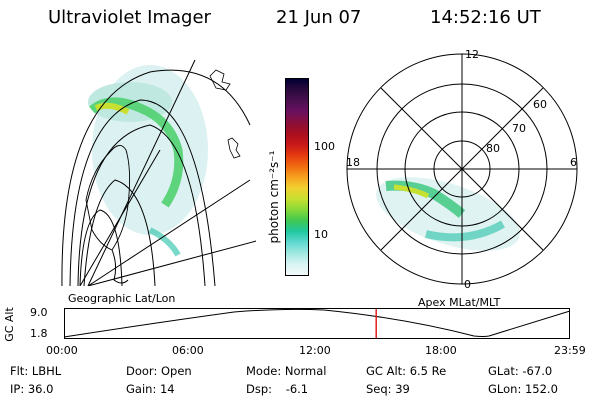 This screenshot has height=400, width=600. Describe the element at coordinates (264, 371) in the screenshot. I see `mode-label: Mode:` at that location.